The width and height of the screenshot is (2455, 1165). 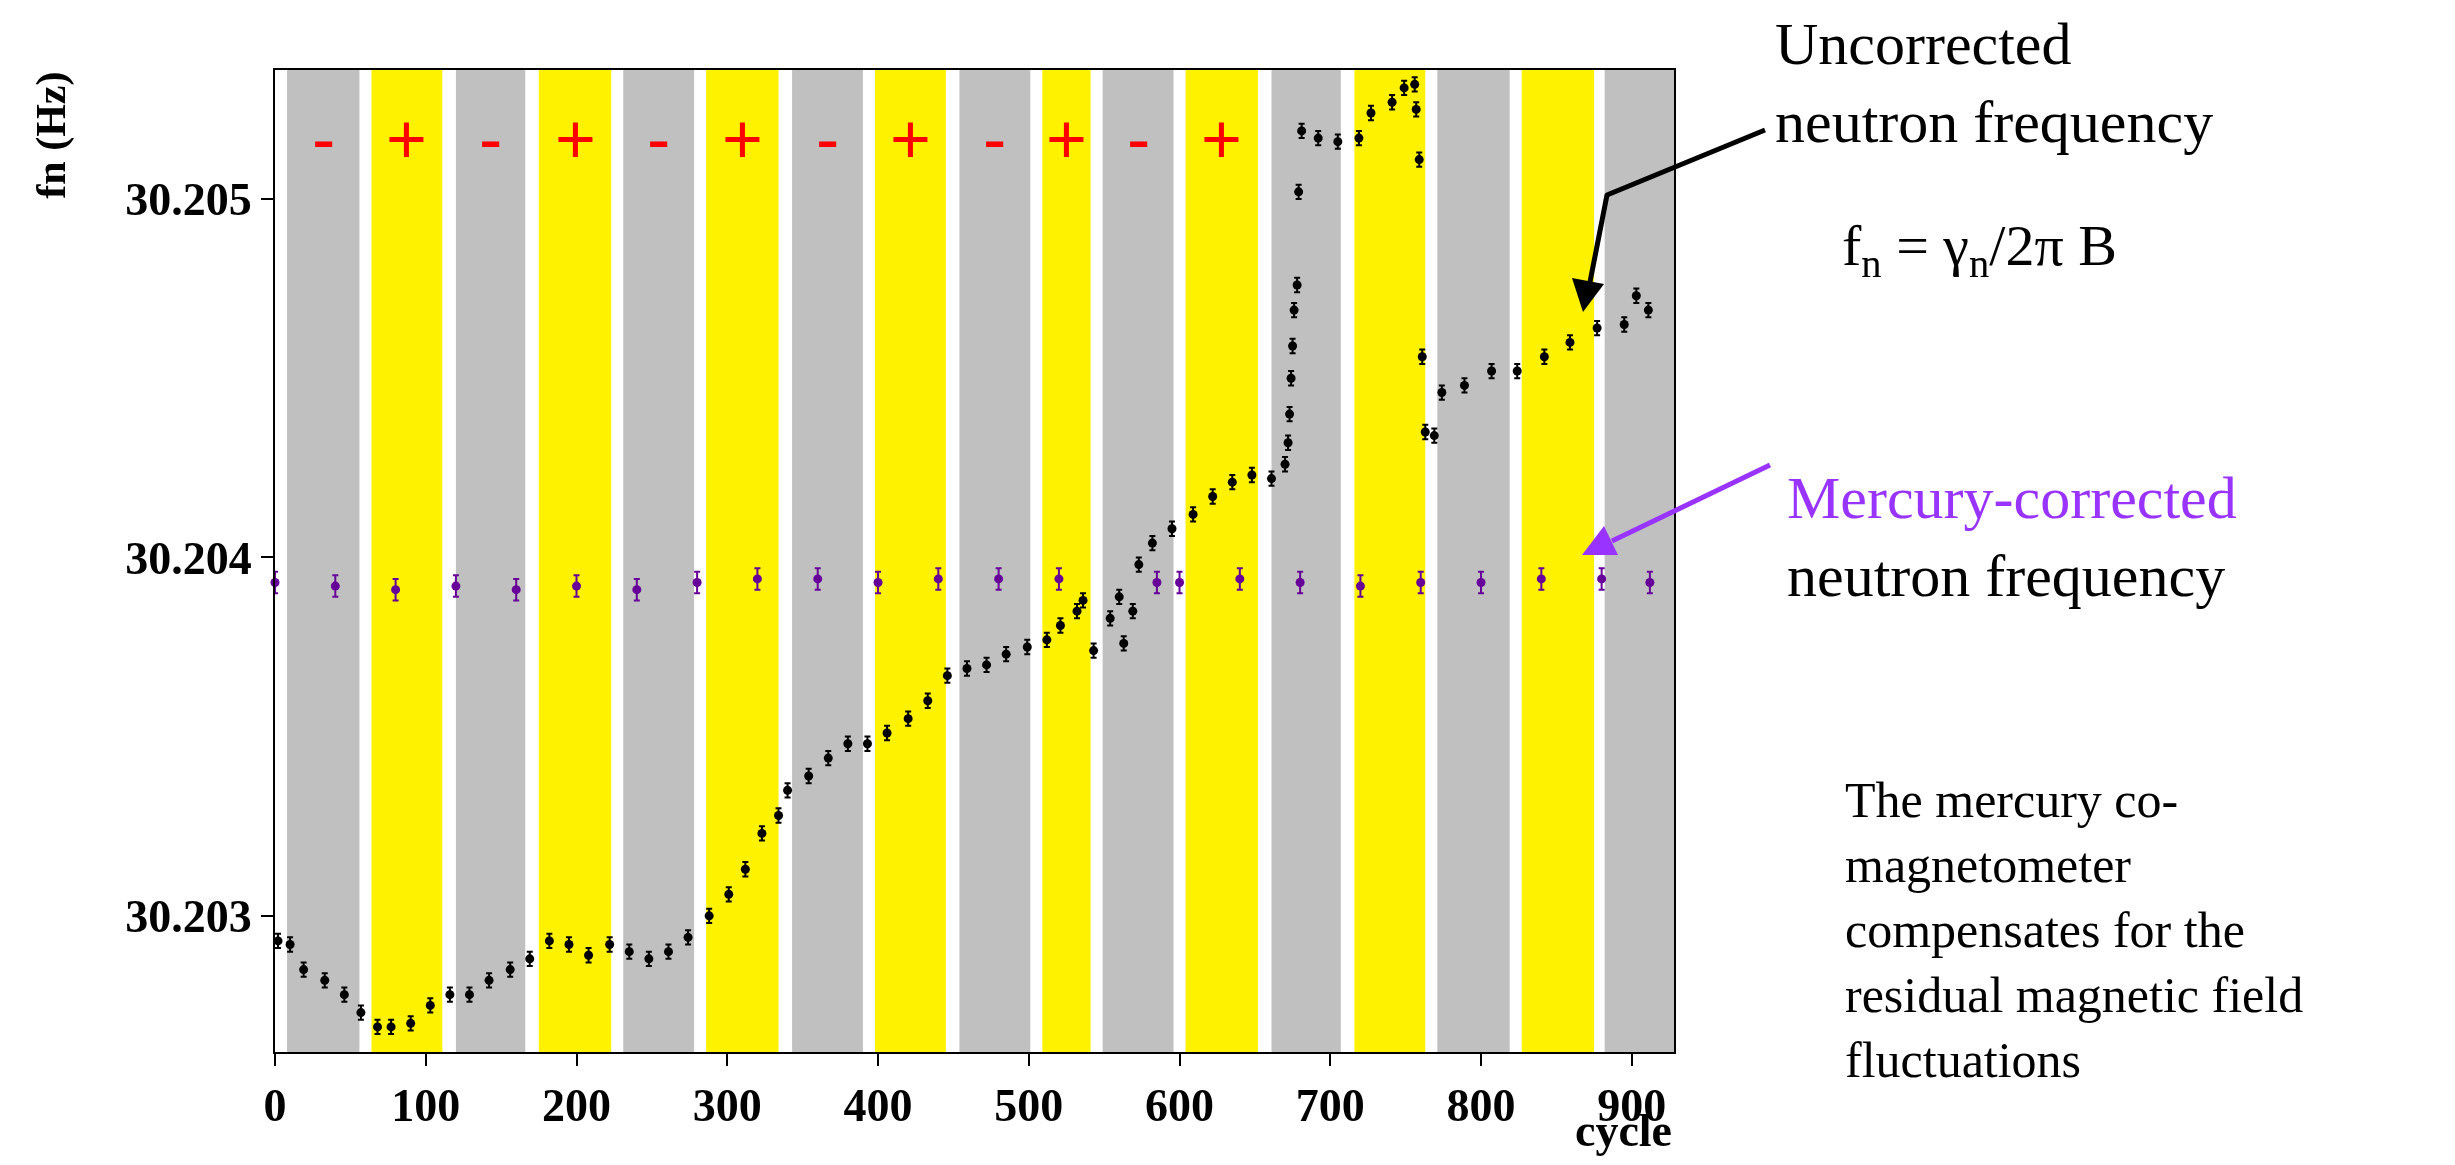 I want to click on x-tick-label: 400, so click(x=878, y=1106).